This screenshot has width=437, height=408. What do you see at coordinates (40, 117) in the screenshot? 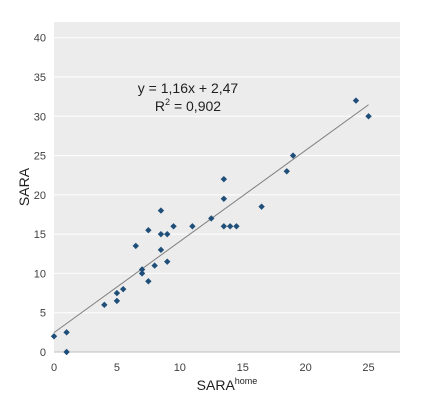
I see `y-tick-label: 30` at bounding box center [40, 117].